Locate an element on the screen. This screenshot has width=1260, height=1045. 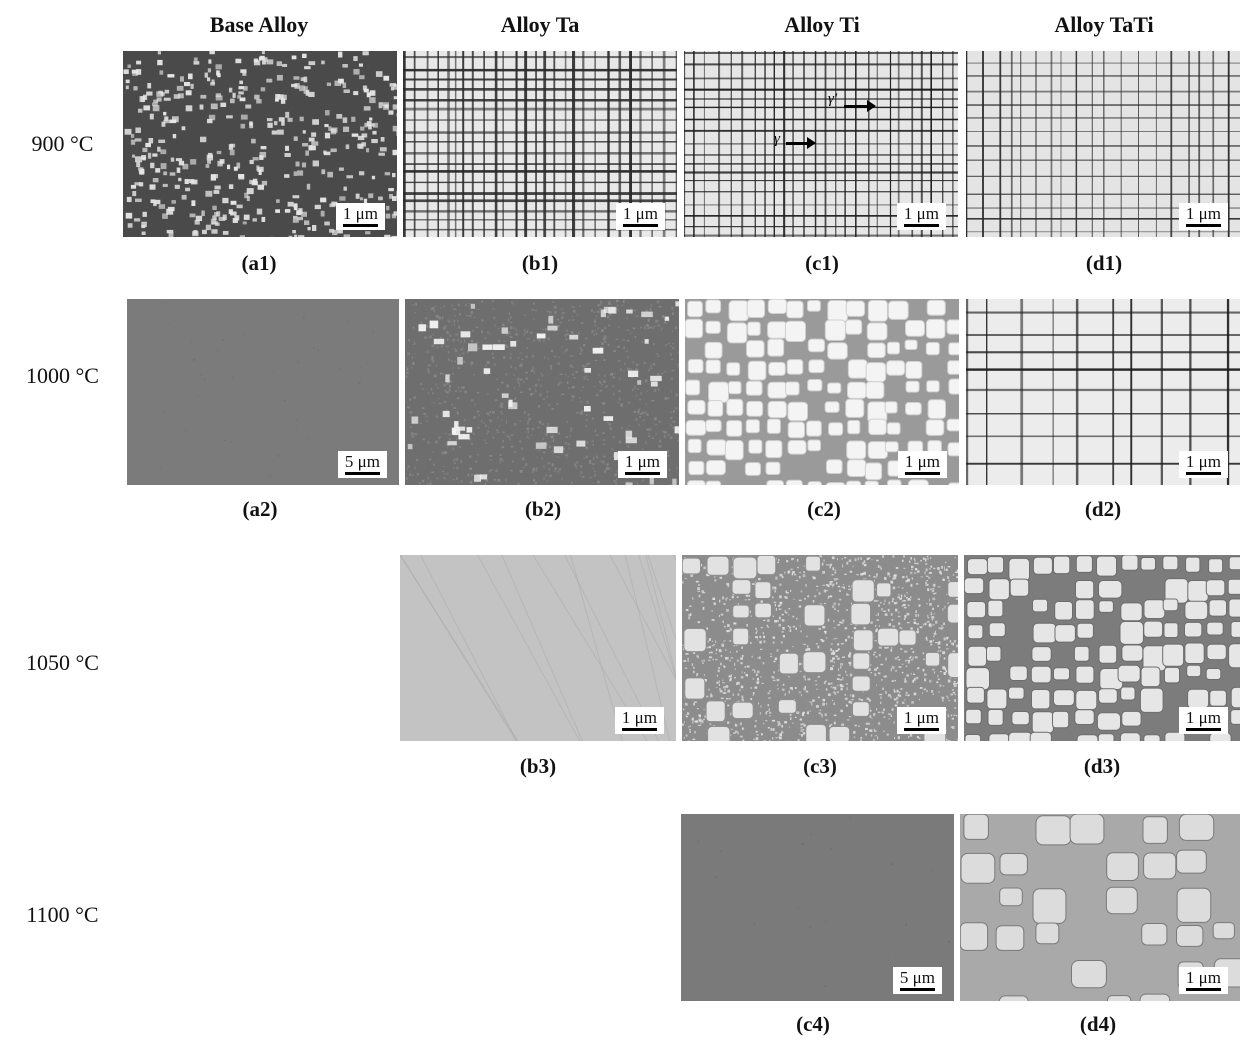
scale-bar-c1: 1 μm is located at coordinates (921, 216).